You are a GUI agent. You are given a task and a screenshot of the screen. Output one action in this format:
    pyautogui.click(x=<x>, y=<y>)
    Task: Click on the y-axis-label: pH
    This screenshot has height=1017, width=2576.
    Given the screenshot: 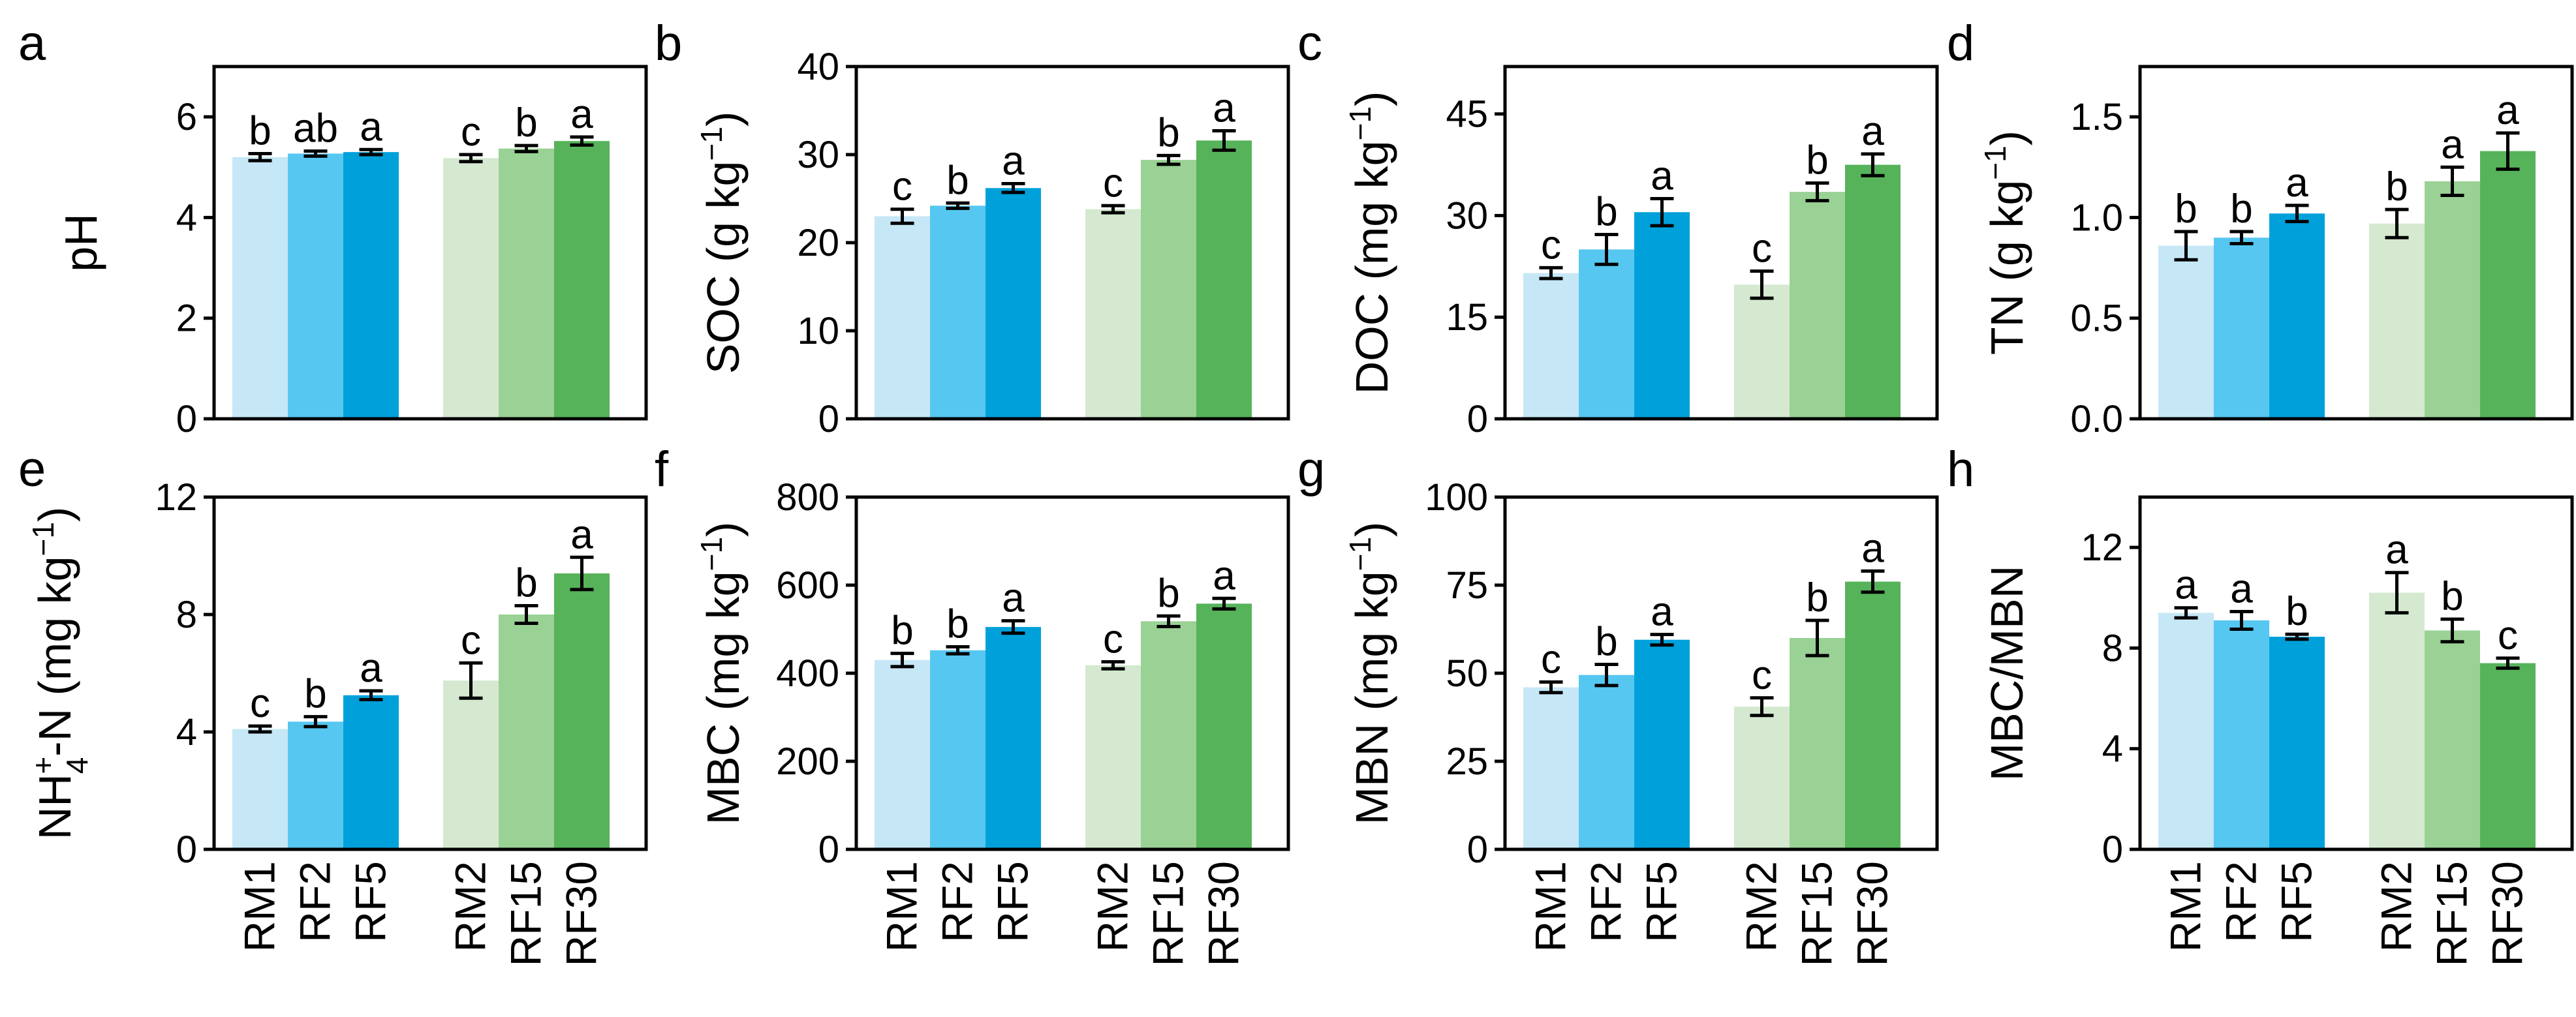 What is the action you would take?
    pyautogui.click(x=80, y=242)
    